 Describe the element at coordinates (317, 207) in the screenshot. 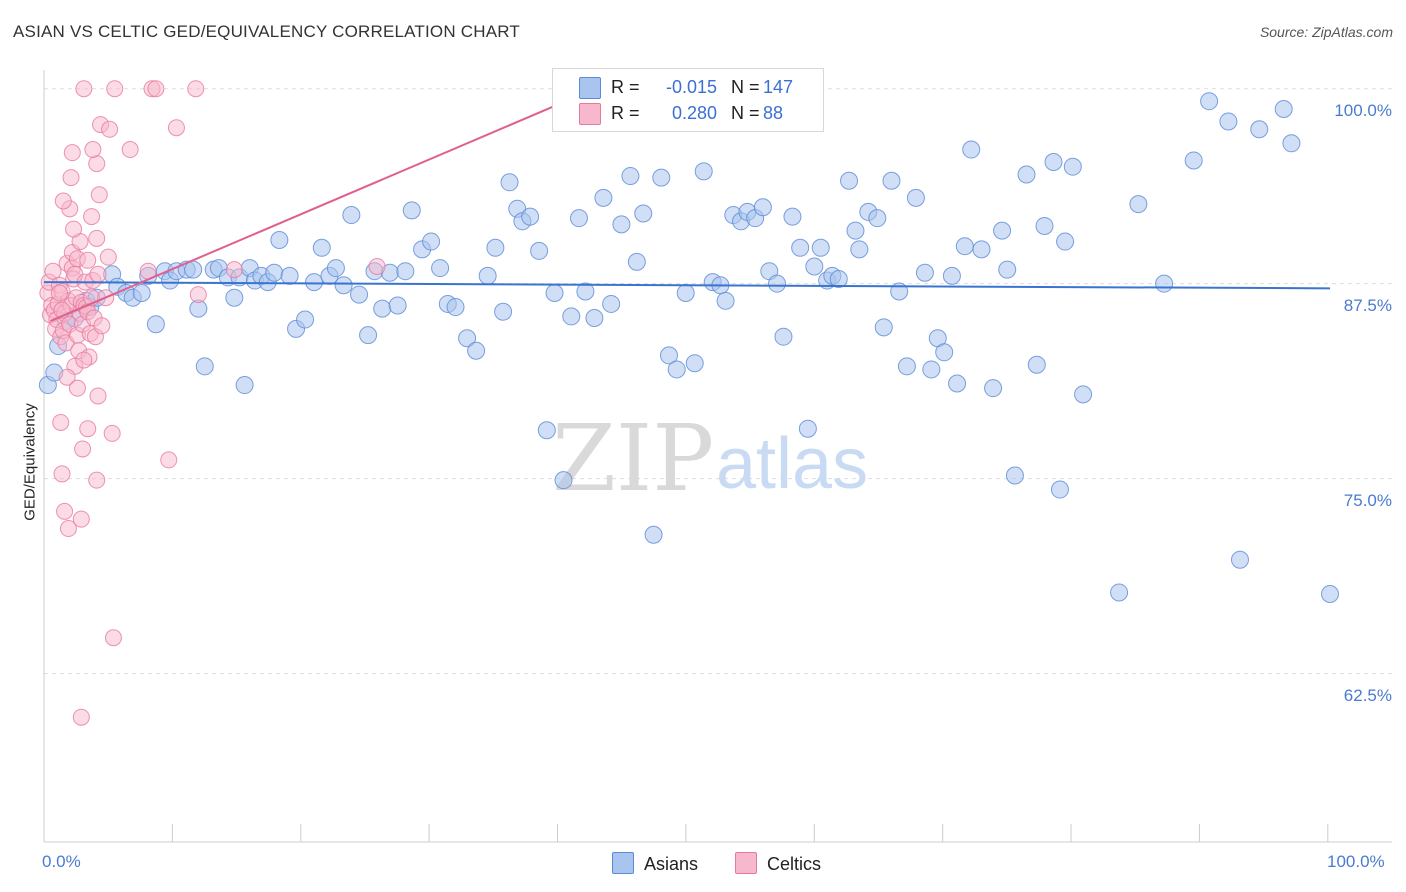

I see `celtics-trend-line` at that location.